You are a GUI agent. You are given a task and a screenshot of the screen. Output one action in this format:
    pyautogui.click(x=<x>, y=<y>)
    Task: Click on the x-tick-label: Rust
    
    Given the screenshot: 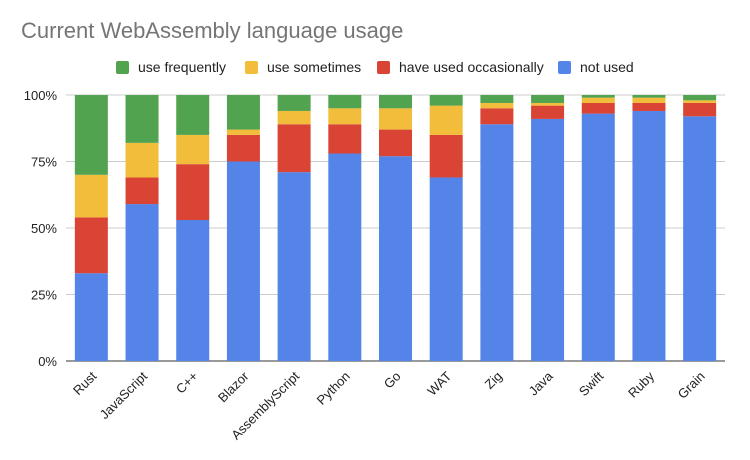 What is the action you would take?
    pyautogui.click(x=85, y=383)
    